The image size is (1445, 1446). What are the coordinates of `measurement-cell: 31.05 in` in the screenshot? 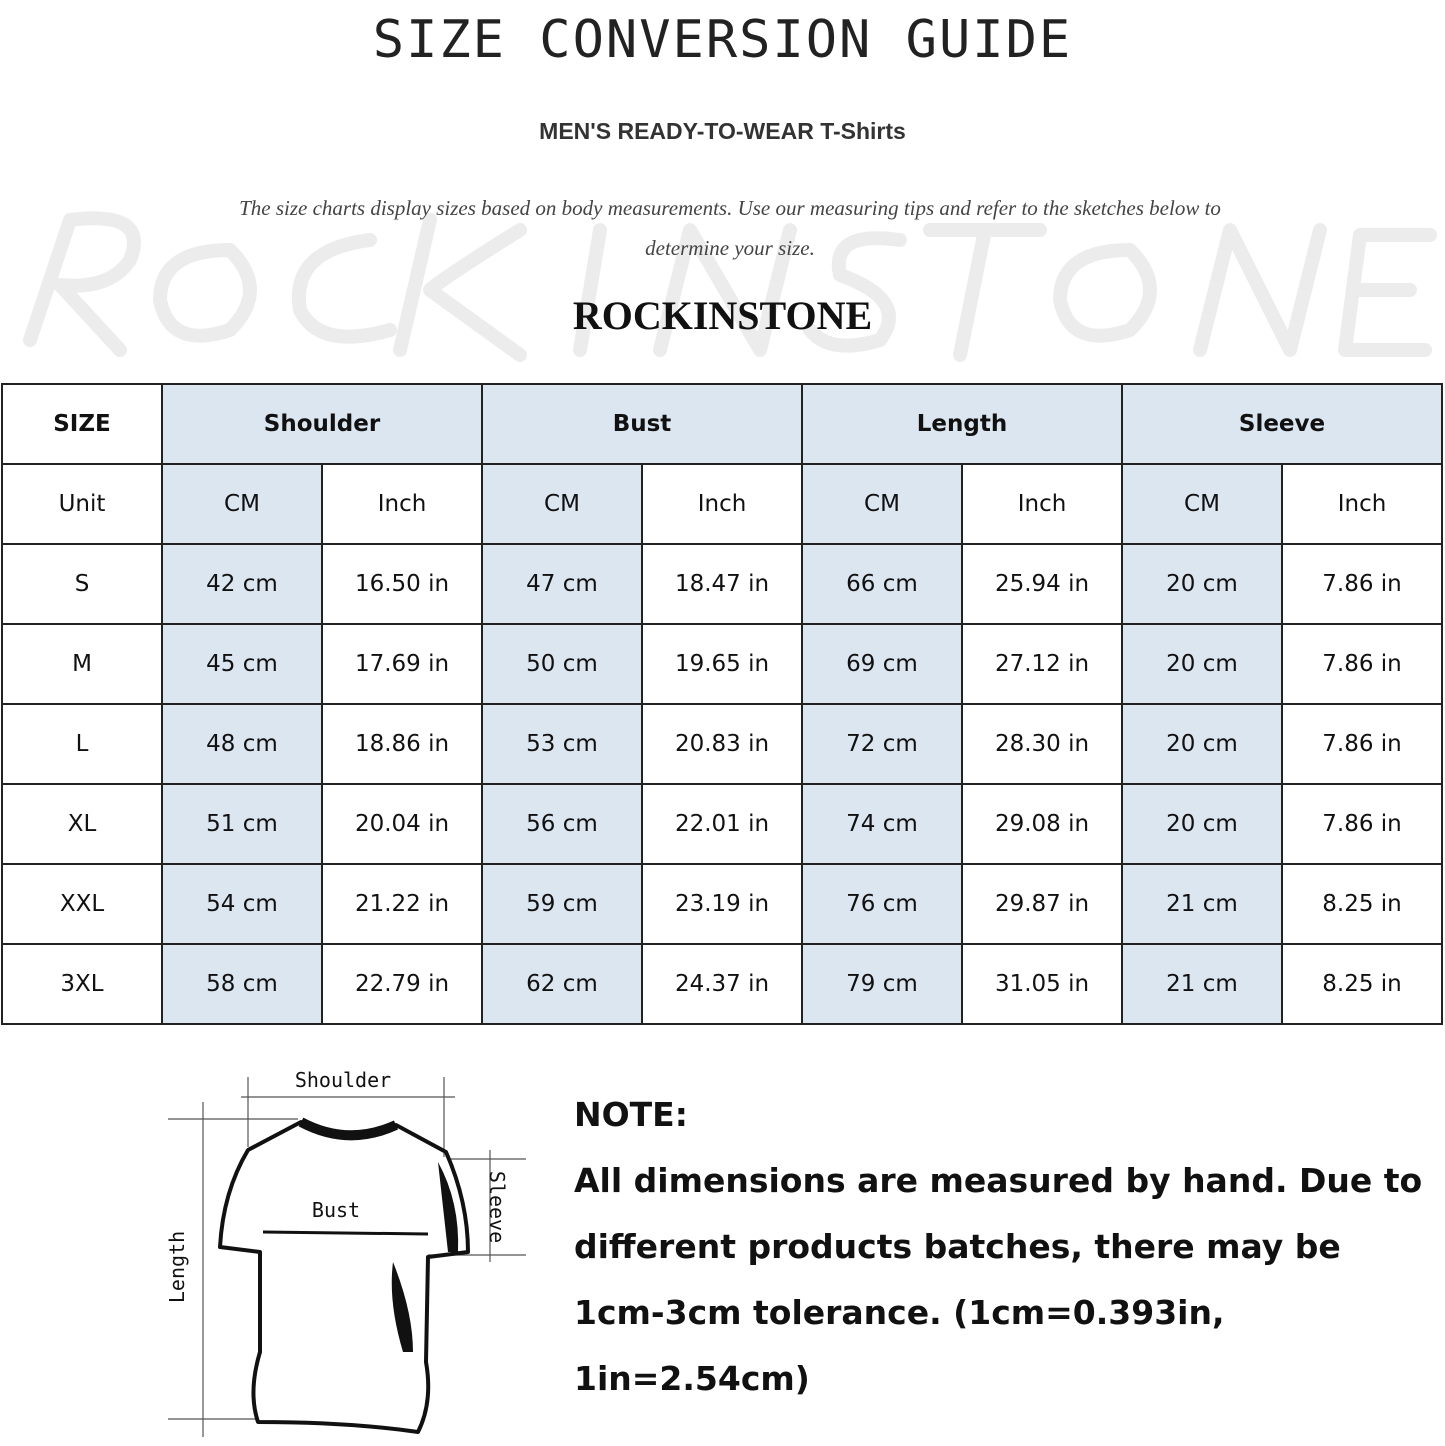 It's located at (1042, 984).